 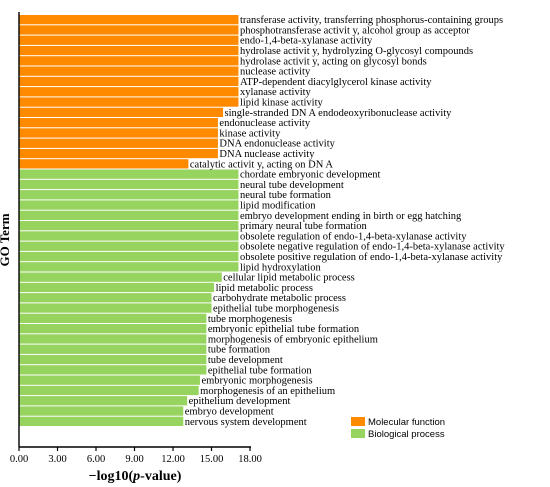 What do you see at coordinates (260, 370) in the screenshot?
I see `bar-label: epithelial tube formation` at bounding box center [260, 370].